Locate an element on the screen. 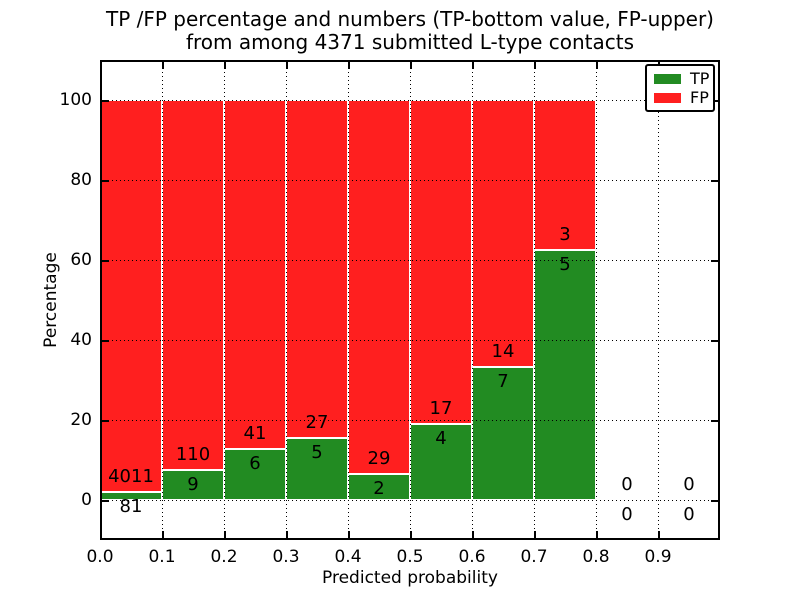 This screenshot has width=800, height=600. y-tick-label: 100 is located at coordinates (75, 100).